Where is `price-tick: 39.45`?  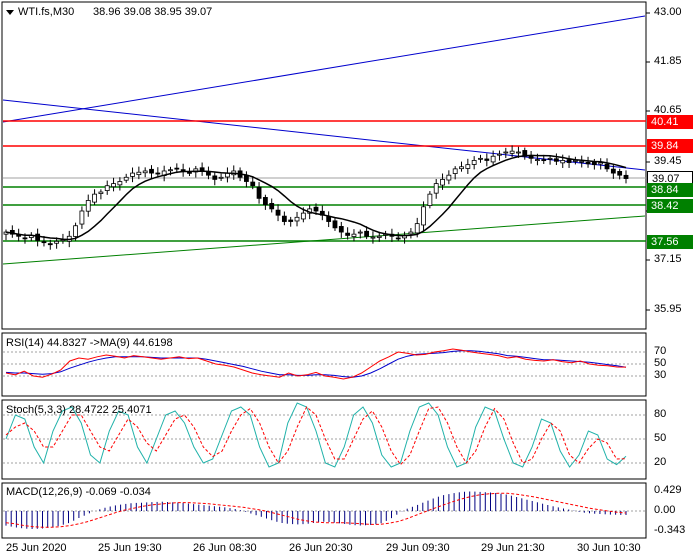
price-tick: 39.45 is located at coordinates (668, 161).